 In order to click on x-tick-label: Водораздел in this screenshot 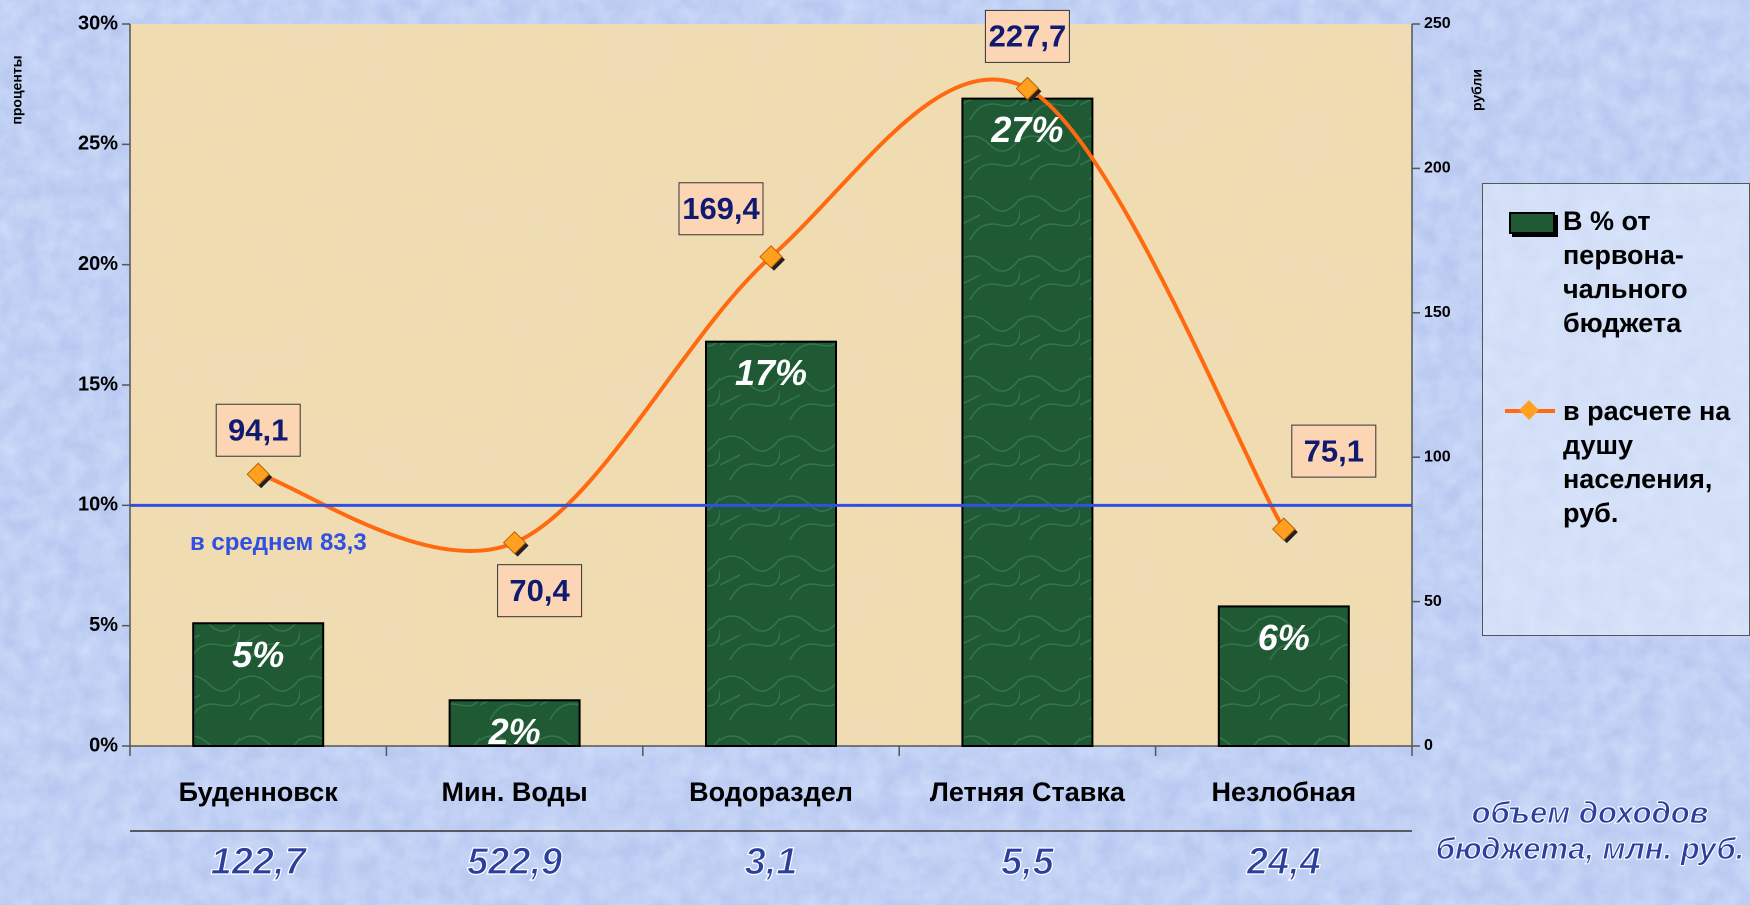, I will do `click(771, 792)`.